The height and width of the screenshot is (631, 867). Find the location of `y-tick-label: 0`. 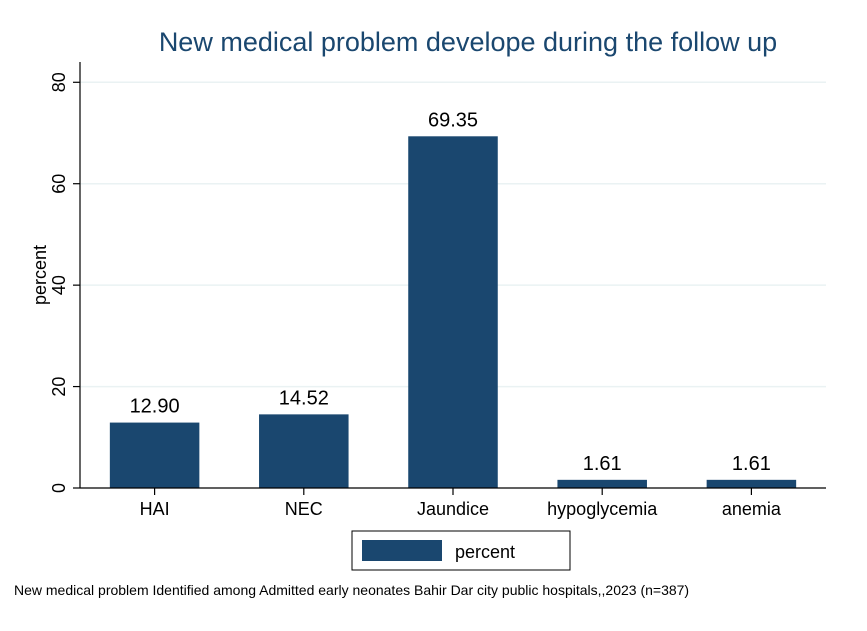

y-tick-label: 0 is located at coordinates (59, 488).